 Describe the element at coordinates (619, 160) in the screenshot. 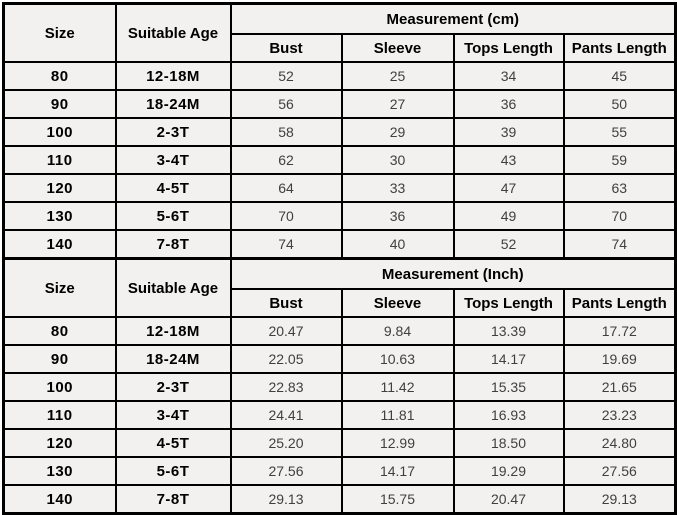

I see `value-cell: 59` at that location.